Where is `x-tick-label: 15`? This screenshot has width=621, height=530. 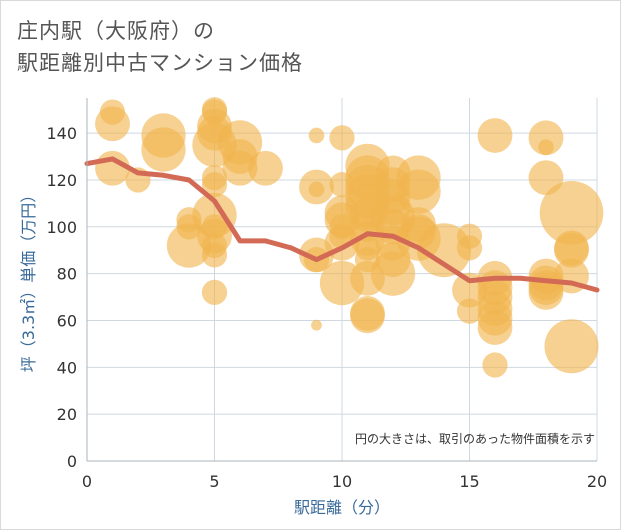 x-tick-label: 15 is located at coordinates (469, 481).